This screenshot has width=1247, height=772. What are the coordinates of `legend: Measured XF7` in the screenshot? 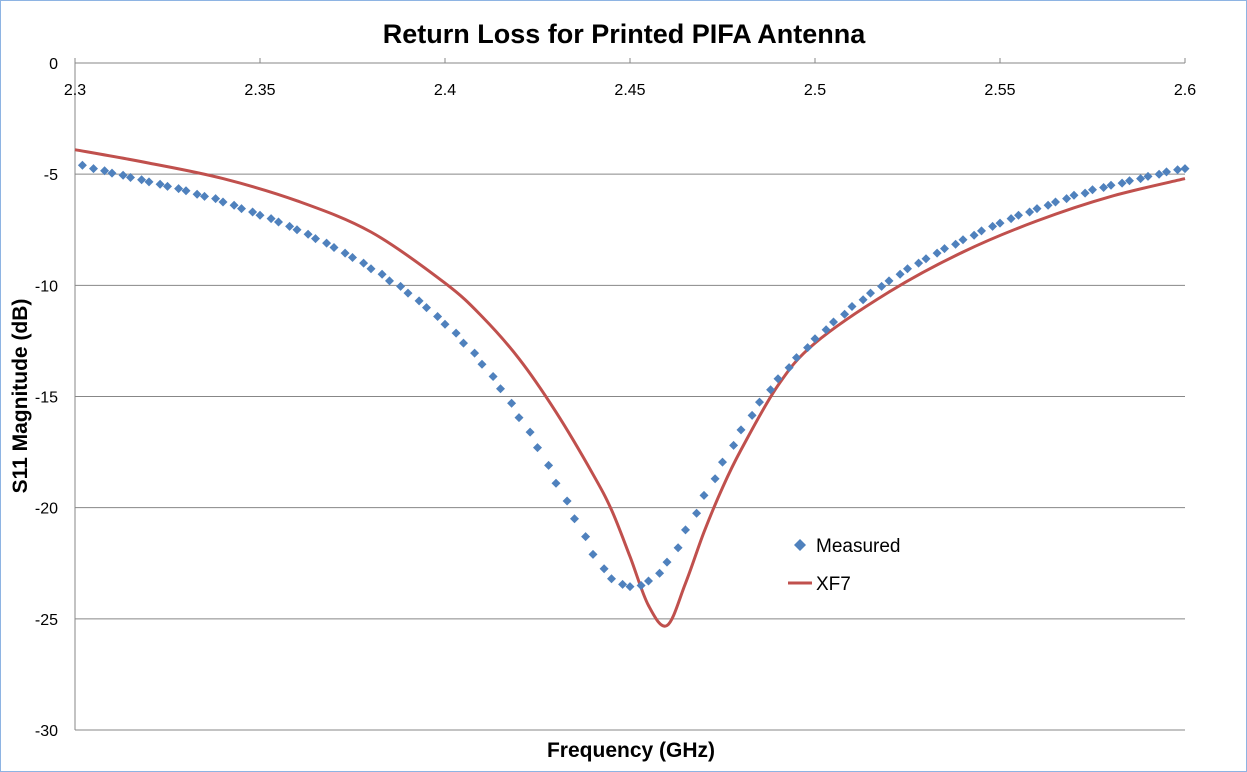 It's located at (844, 565).